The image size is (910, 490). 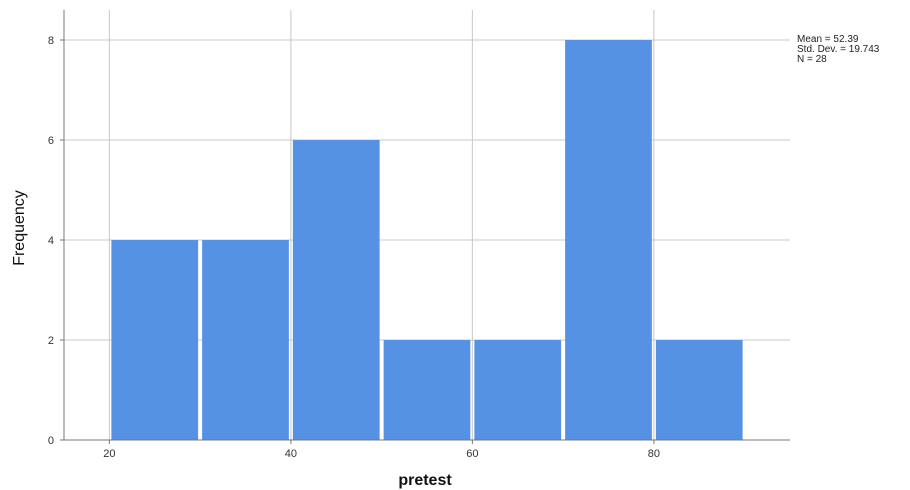 I want to click on stats-box: Mean = 52.39 Std. Dev. = 19.743 N = 28, so click(x=838, y=49).